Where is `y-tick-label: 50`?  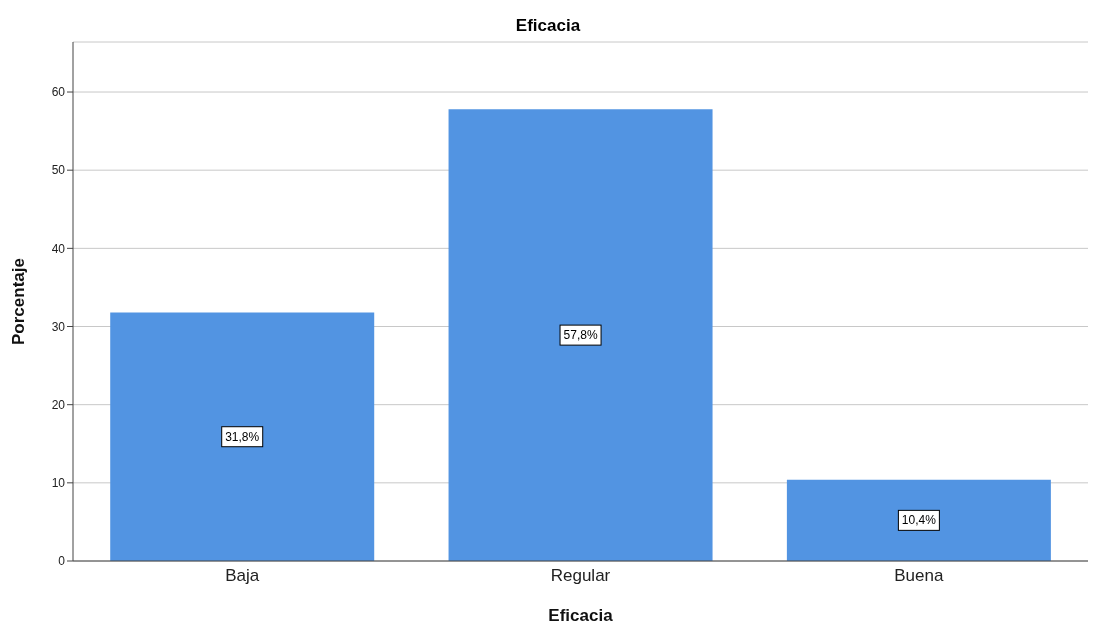
y-tick-label: 50 is located at coordinates (58, 170).